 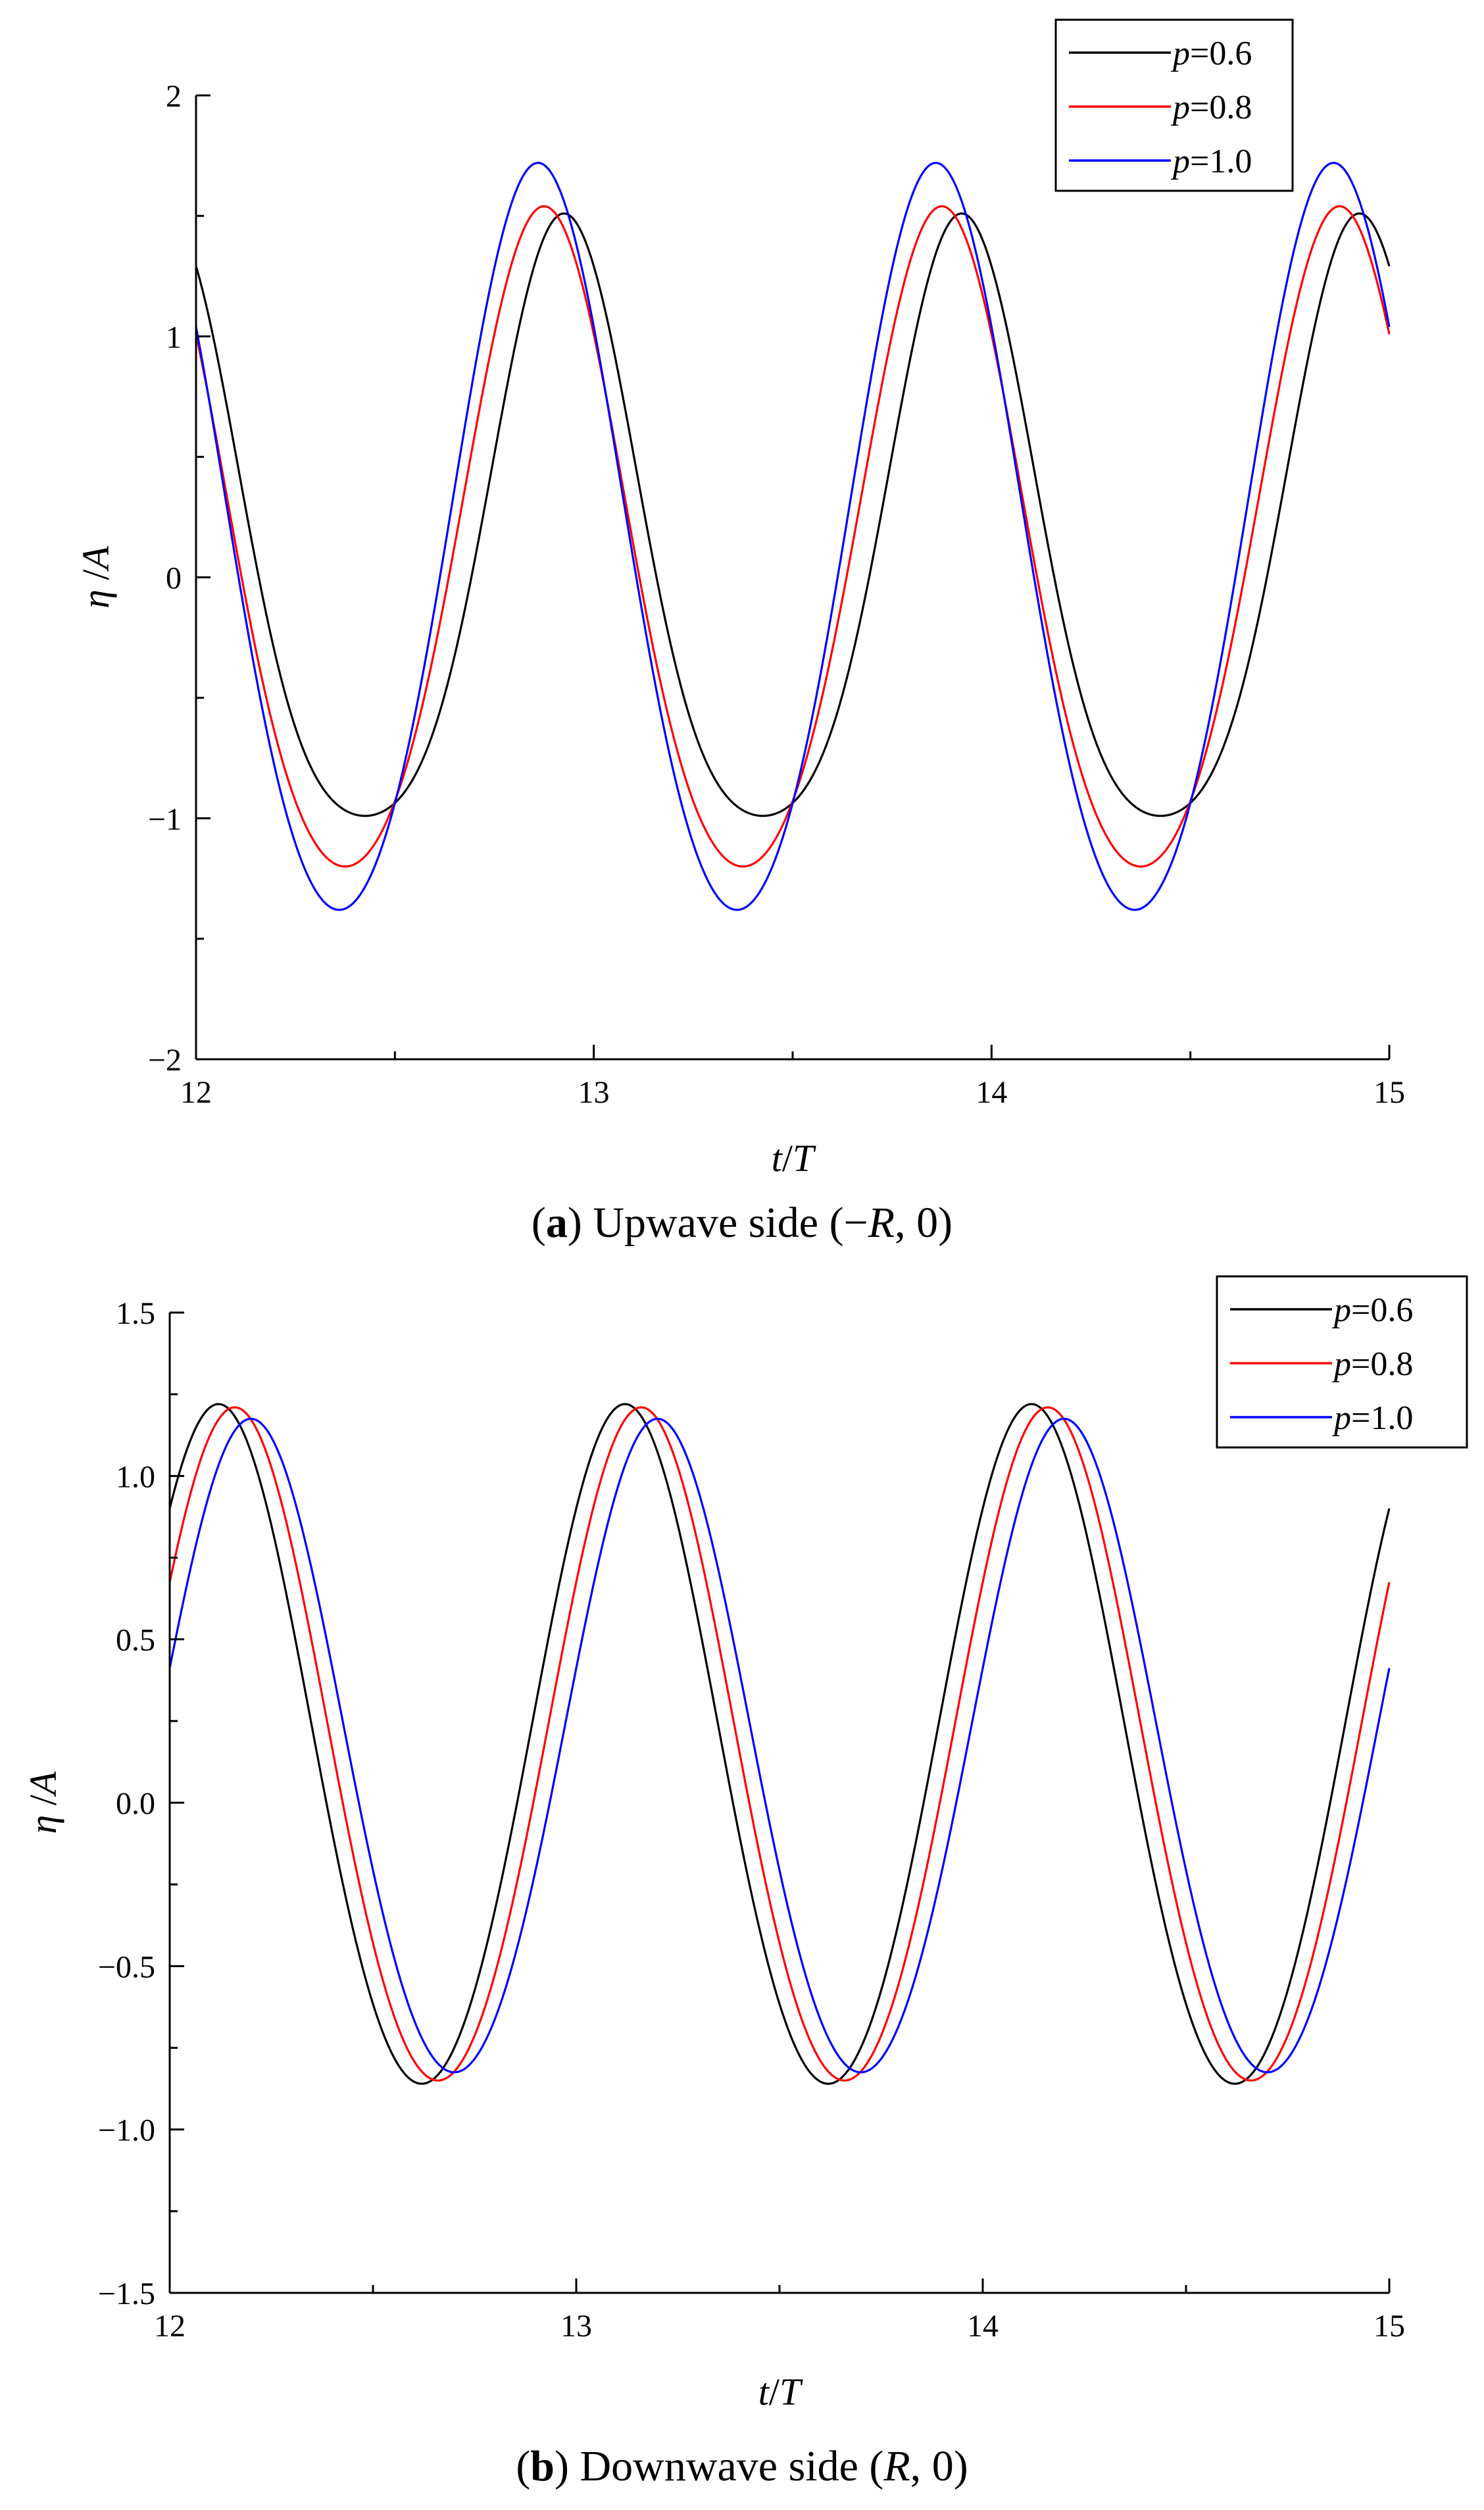 I want to click on y-tick-label-4: 2, so click(x=174, y=96).